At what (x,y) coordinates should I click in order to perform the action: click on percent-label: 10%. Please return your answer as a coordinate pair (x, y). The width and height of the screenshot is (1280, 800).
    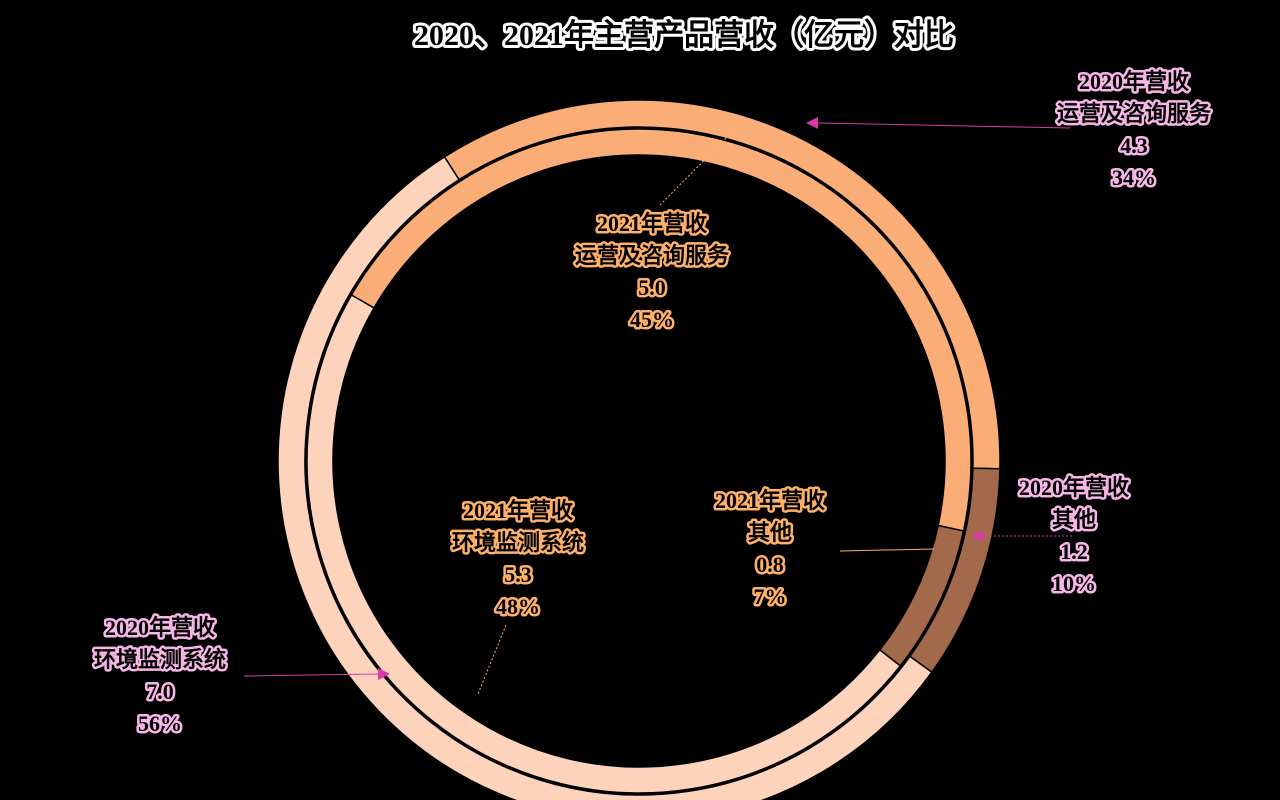
    Looking at the image, I should click on (1074, 583).